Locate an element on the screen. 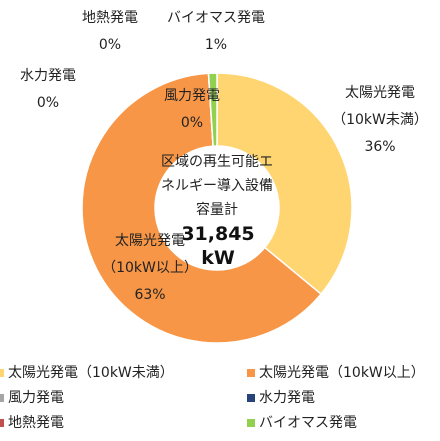 This screenshot has height=441, width=440. legend-item: 水力発電 is located at coordinates (281, 397).